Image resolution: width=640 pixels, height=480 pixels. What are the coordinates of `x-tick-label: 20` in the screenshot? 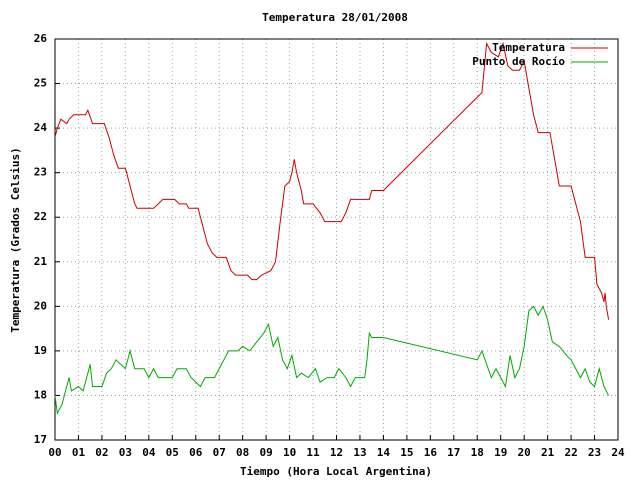 It's located at (524, 452).